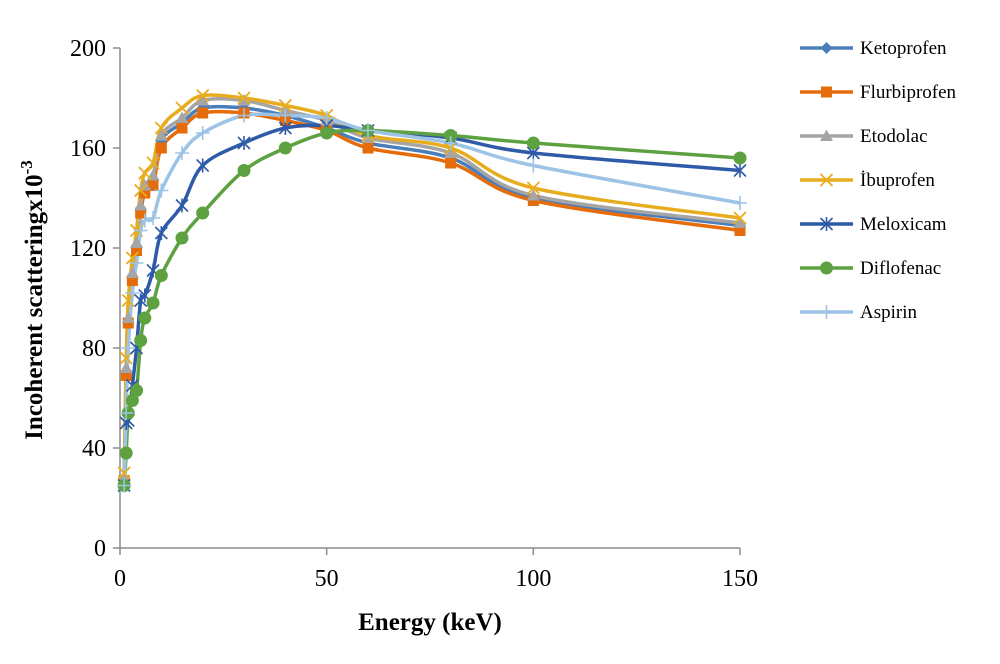 This screenshot has width=1000, height=664. Describe the element at coordinates (533, 579) in the screenshot. I see `x-tick-label: 100` at that location.